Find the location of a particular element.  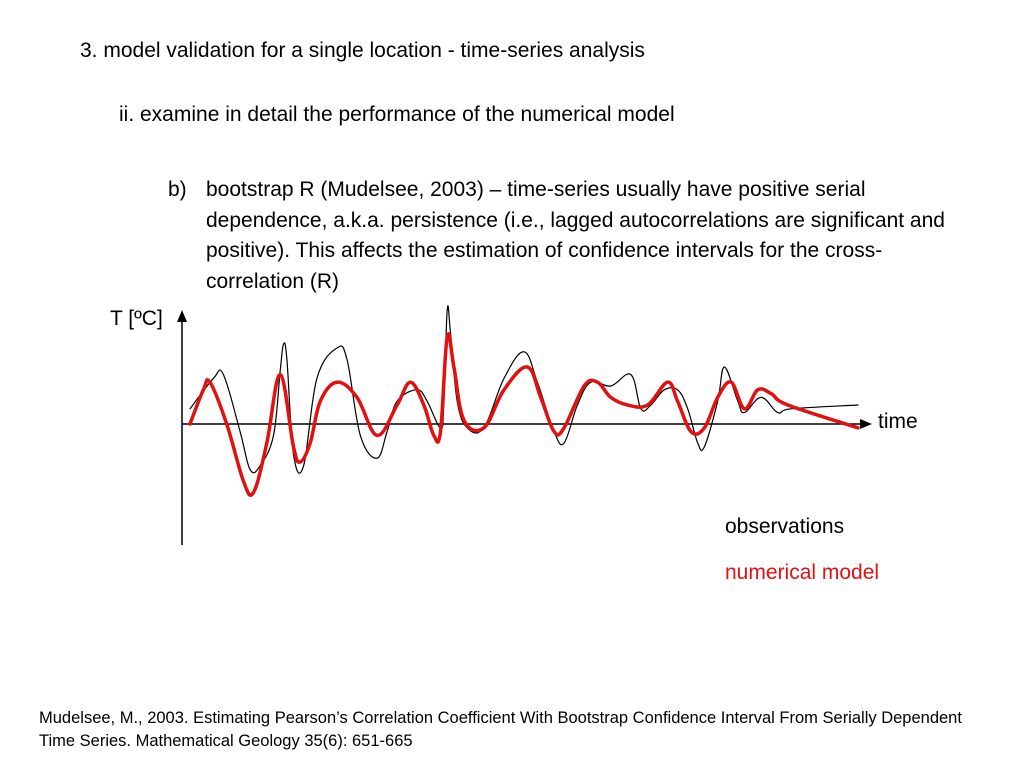

legend-observations: observations is located at coordinates (785, 526).